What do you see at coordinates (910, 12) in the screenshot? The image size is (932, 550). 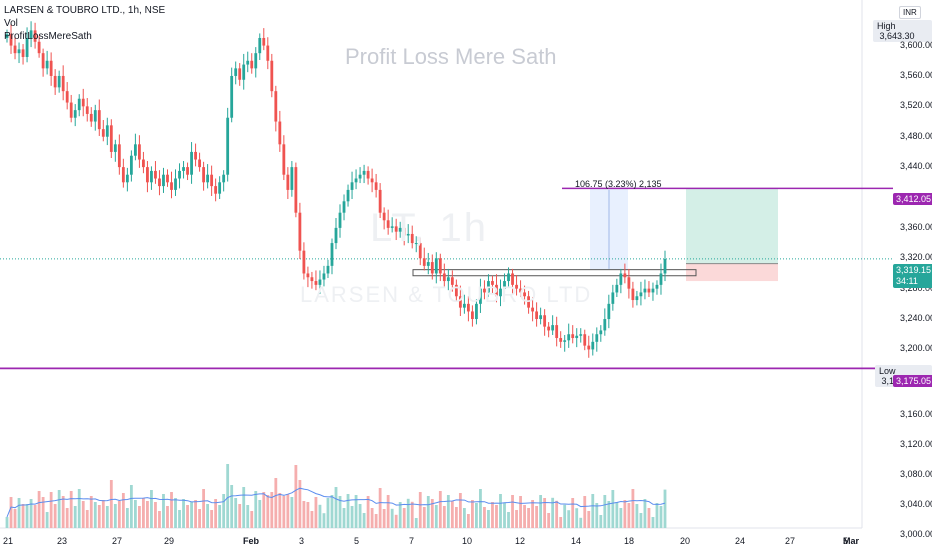 I see `currency-label: INR` at bounding box center [910, 12].